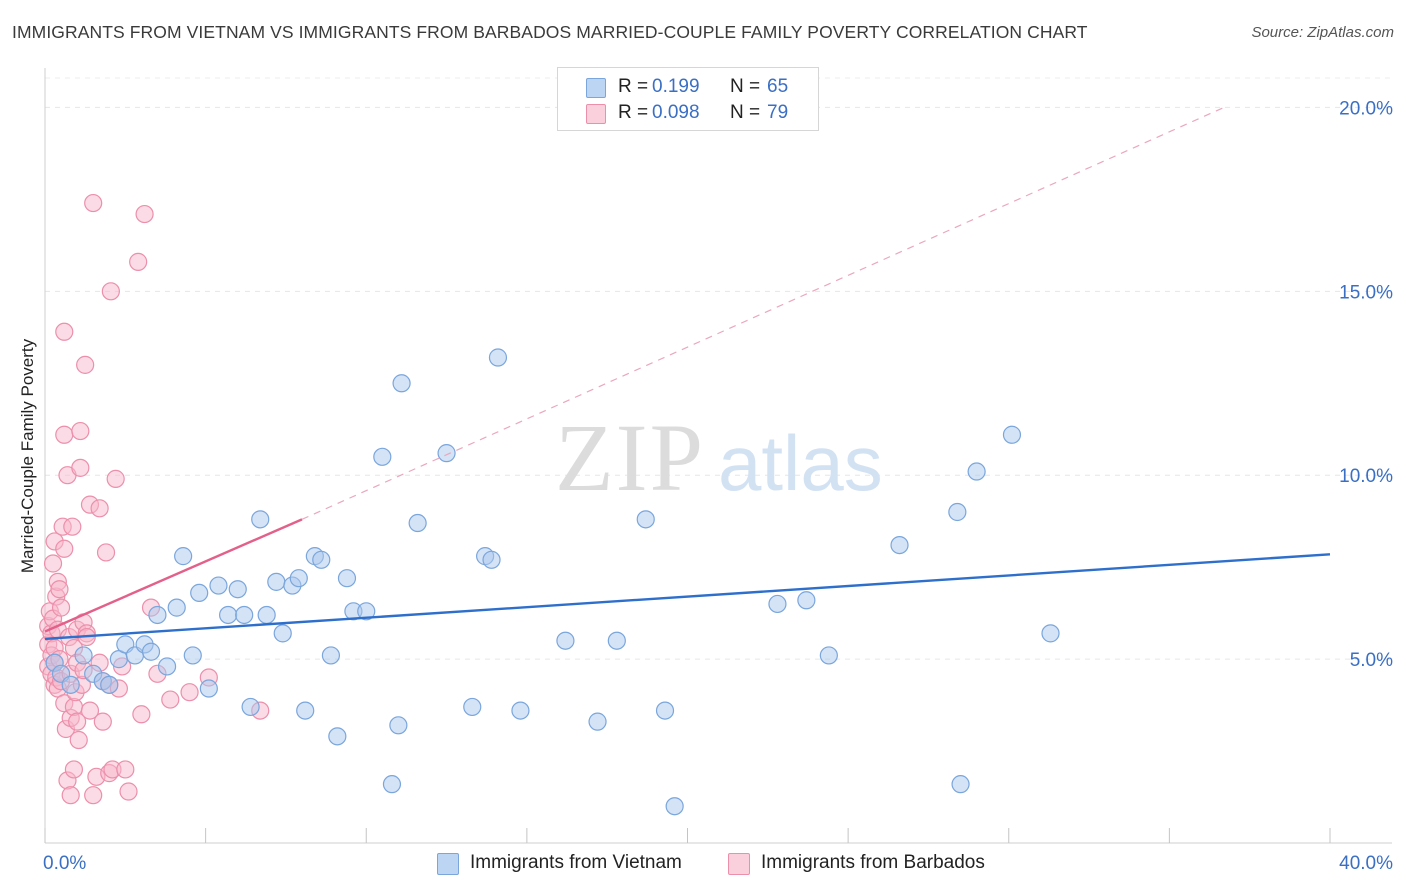  I want to click on correlation-legend: R = 0.199 N = 65 R = 0.098 N = 79, so click(688, 99).